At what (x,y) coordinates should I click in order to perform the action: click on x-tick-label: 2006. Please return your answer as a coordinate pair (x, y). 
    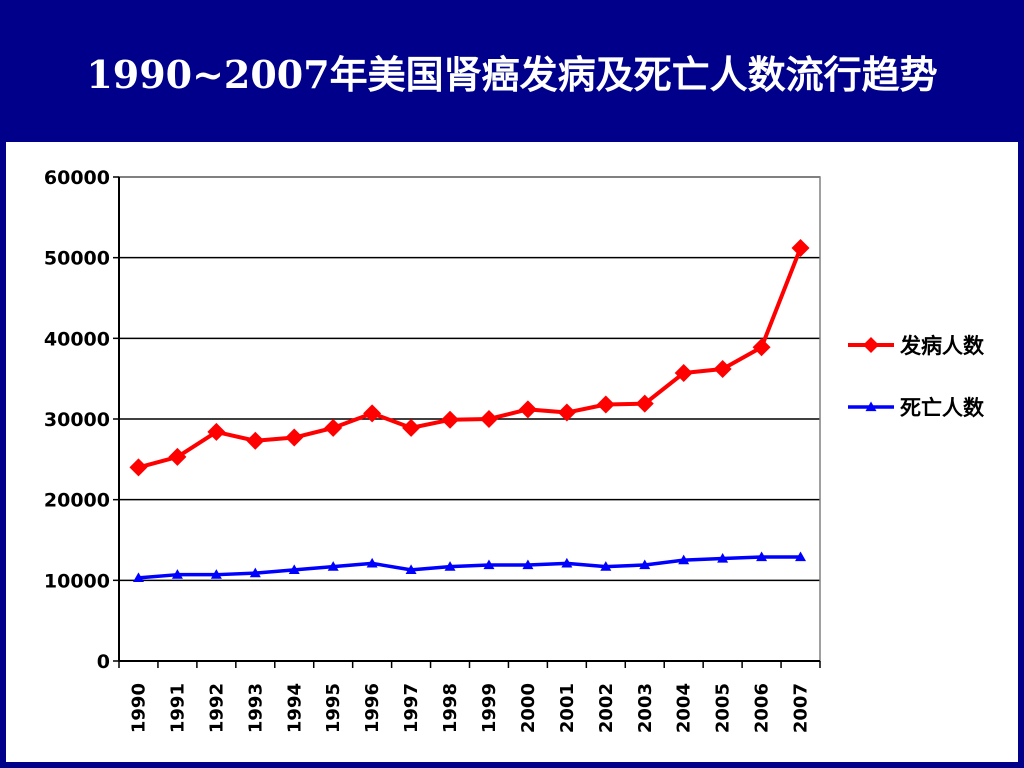
    Looking at the image, I should click on (762, 708).